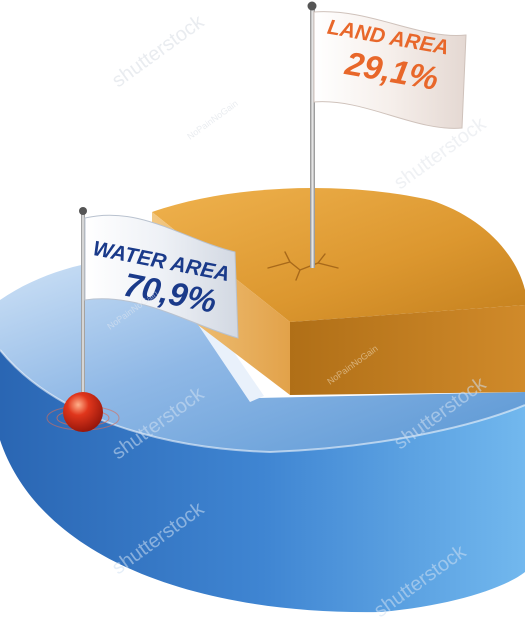 The height and width of the screenshot is (640, 525). What do you see at coordinates (390, 70) in the screenshot?
I see `land-flag-cloth` at bounding box center [390, 70].